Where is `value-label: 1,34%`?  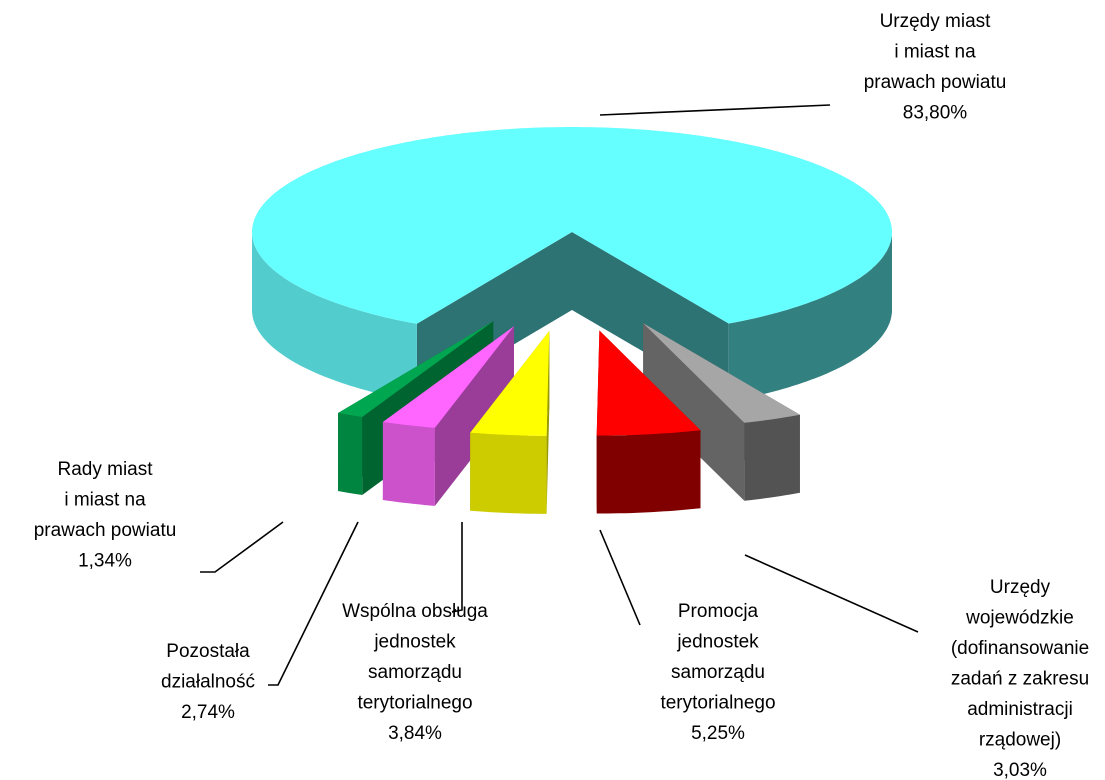
value-label: 1,34% is located at coordinates (105, 561).